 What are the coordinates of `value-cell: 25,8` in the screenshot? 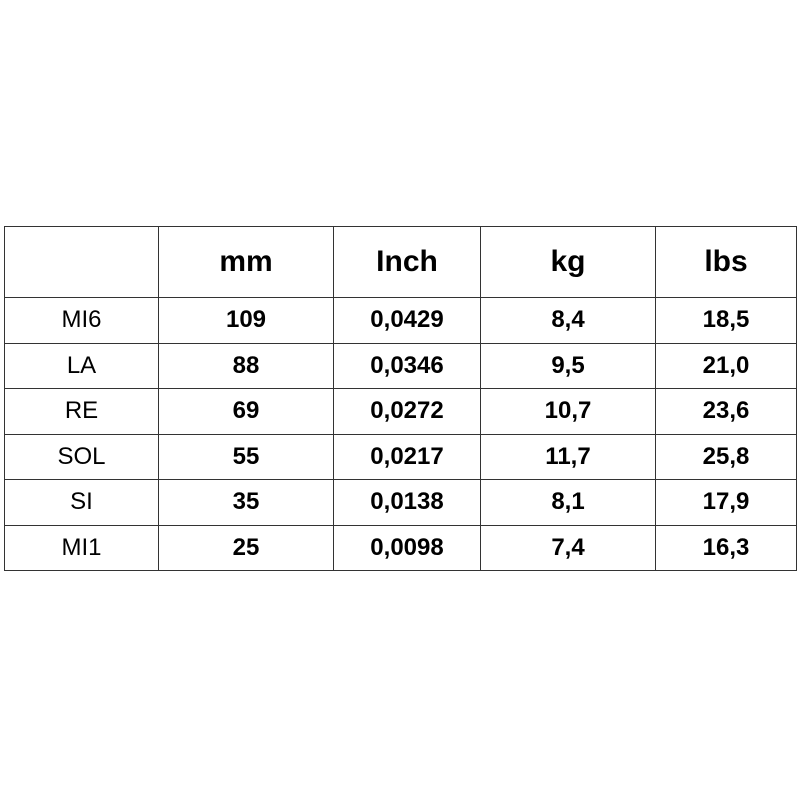 It's located at (726, 456).